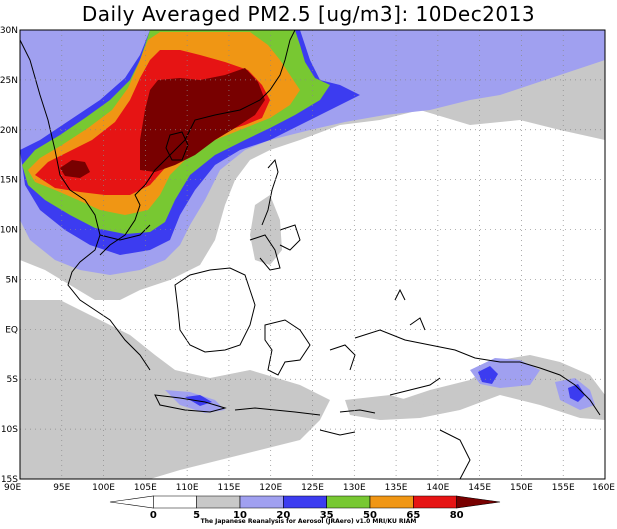 This screenshot has height=529, width=617. I want to click on lat-tick-label: 20N, so click(9, 131).